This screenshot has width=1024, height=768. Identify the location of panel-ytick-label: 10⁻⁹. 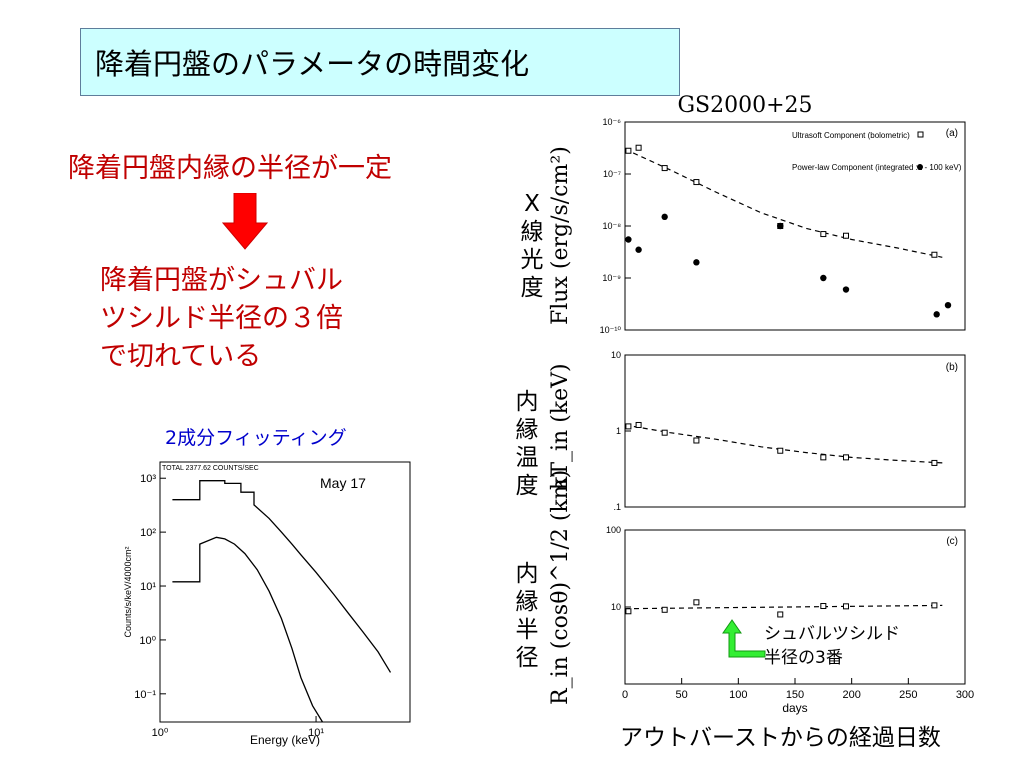
(611, 278).